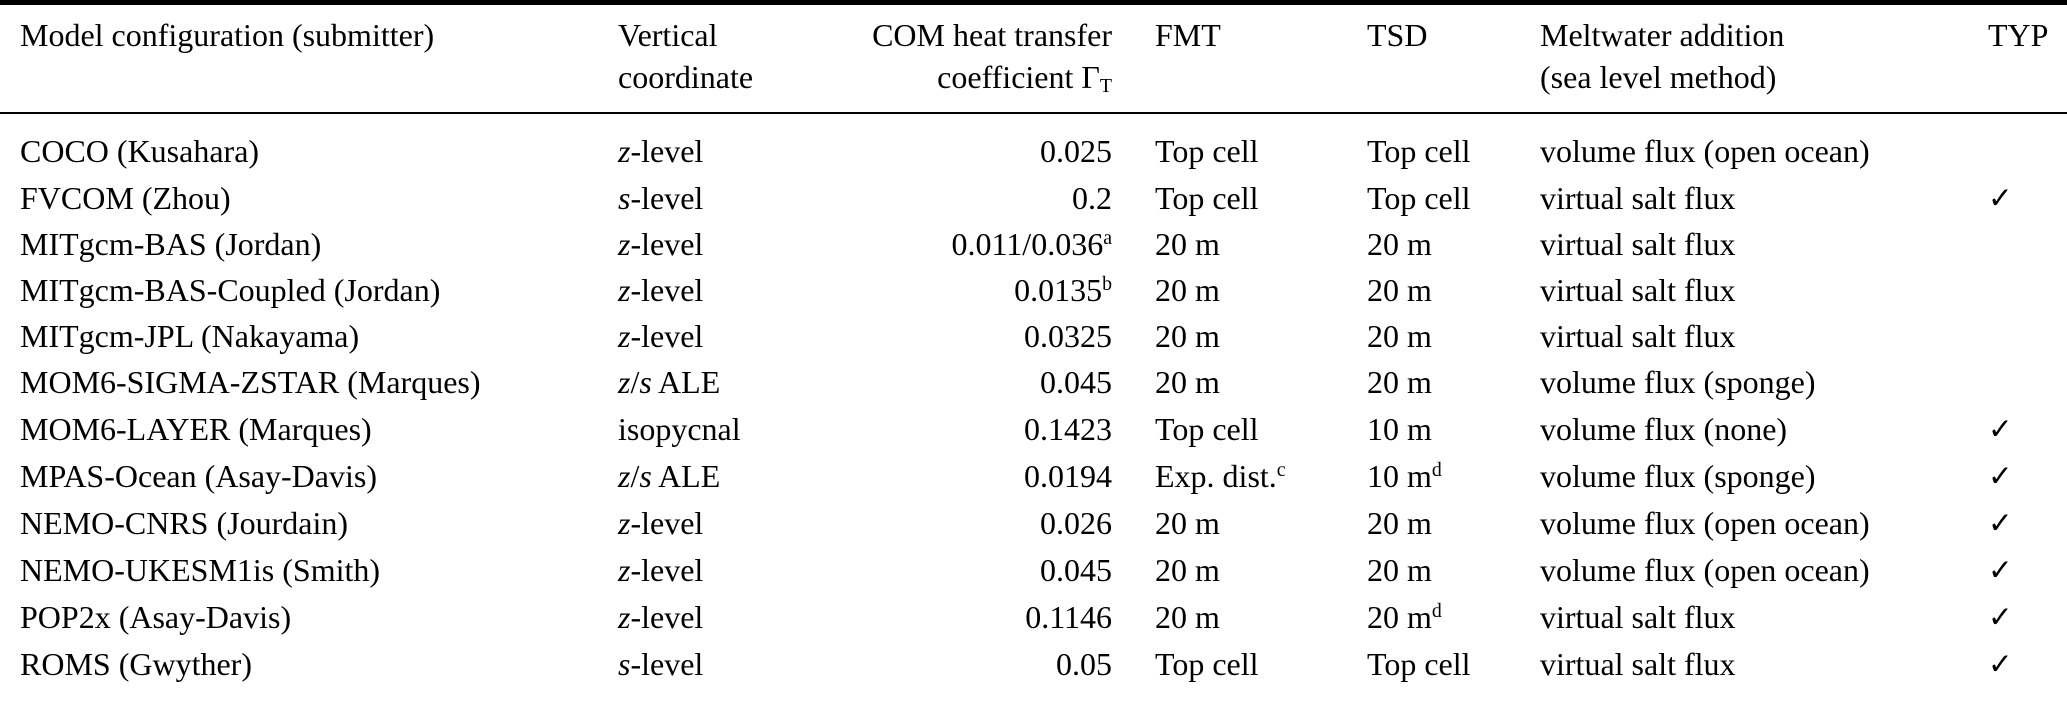  I want to click on cell-gamma-coefficient: 0.2, so click(965, 197).